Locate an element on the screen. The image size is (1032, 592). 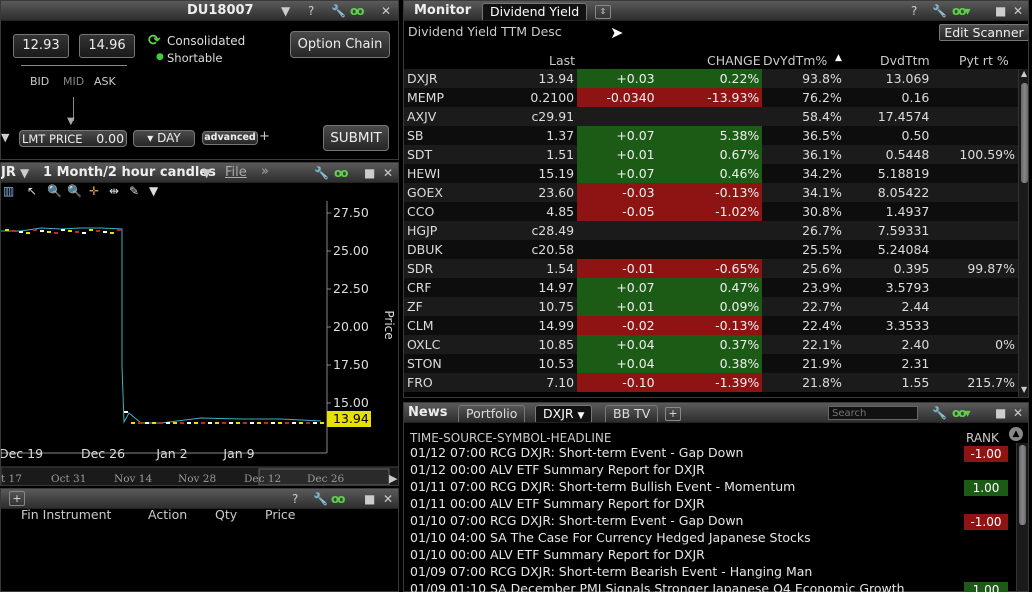
table-row: SDR 1.54 -0.01 -0.65% 25.6% 0.395 99.87% is located at coordinates (711, 268).